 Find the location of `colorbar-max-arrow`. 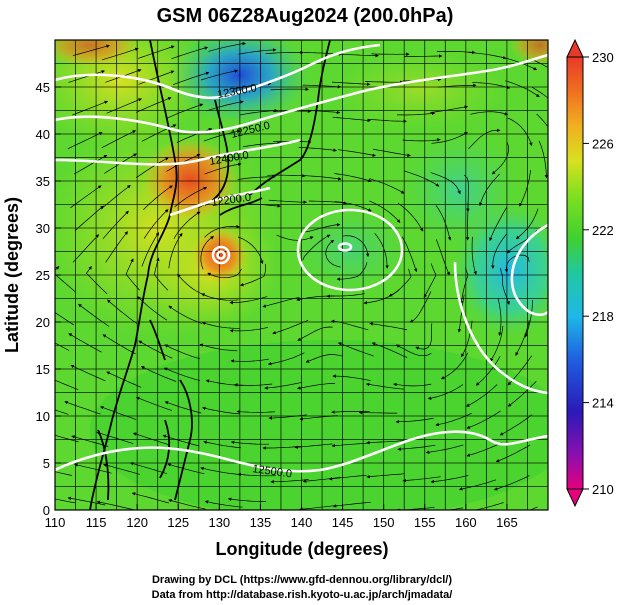

colorbar-max-arrow is located at coordinates (575, 48).